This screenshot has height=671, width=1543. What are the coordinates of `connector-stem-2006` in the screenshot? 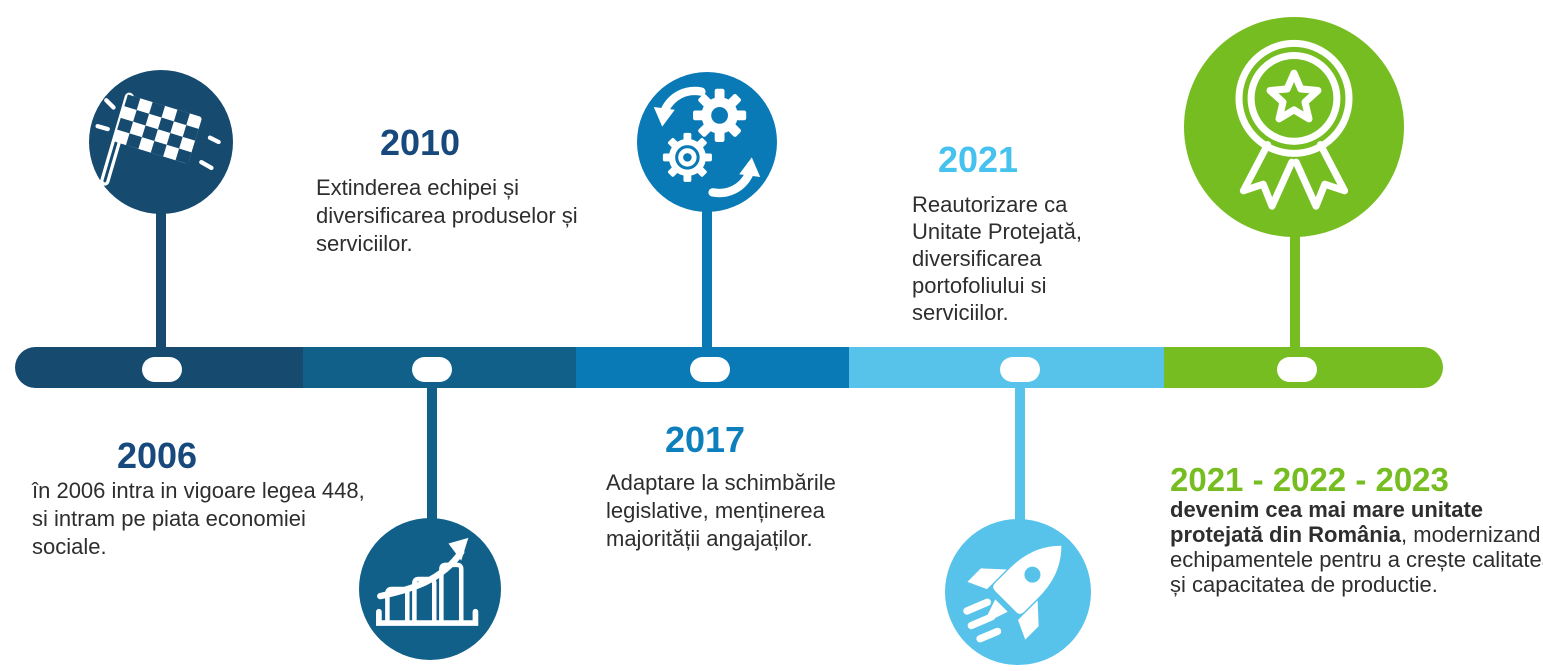 It's located at (161, 245).